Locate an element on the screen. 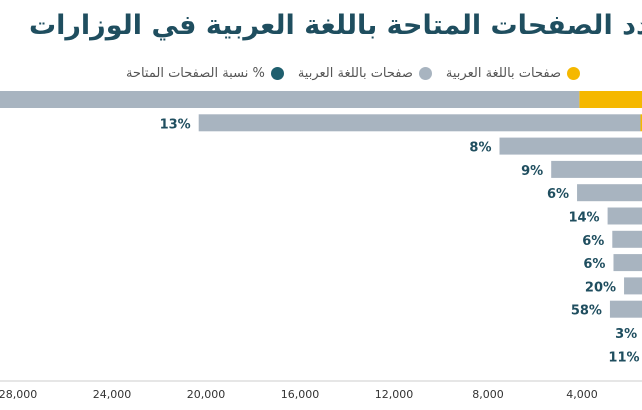 The height and width of the screenshot is (410, 642). legend-swatch-yellow is located at coordinates (573, 73).